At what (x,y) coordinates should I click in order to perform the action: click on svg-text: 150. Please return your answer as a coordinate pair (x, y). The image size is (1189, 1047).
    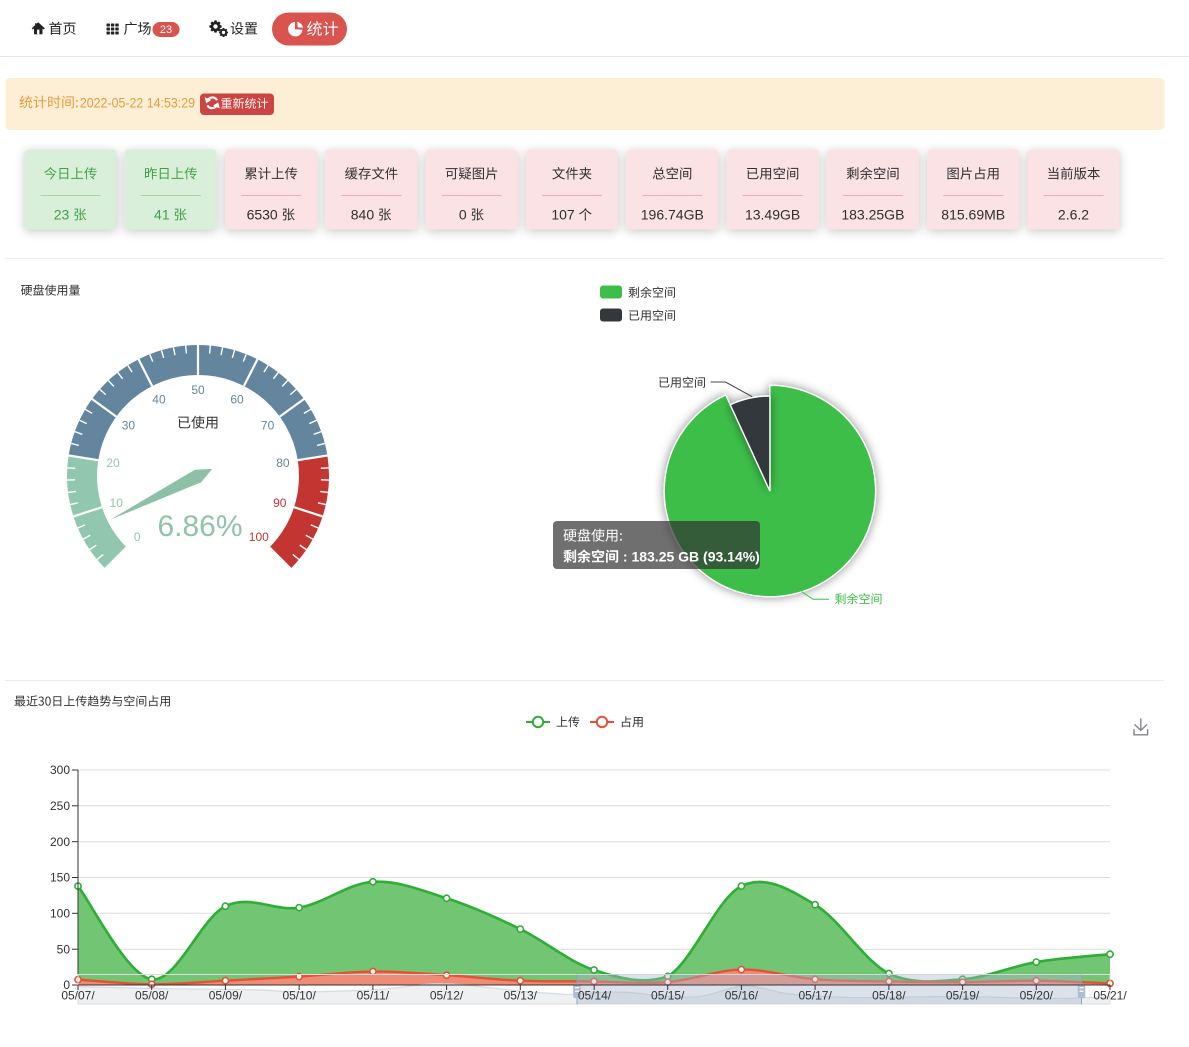
    Looking at the image, I should click on (60, 878).